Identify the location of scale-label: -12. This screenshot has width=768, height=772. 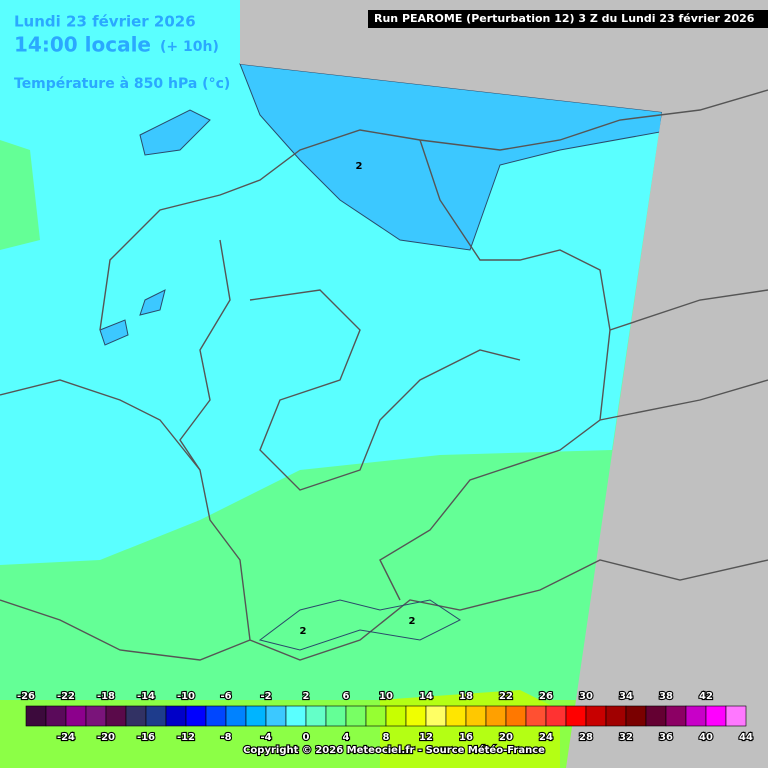
(186, 737).